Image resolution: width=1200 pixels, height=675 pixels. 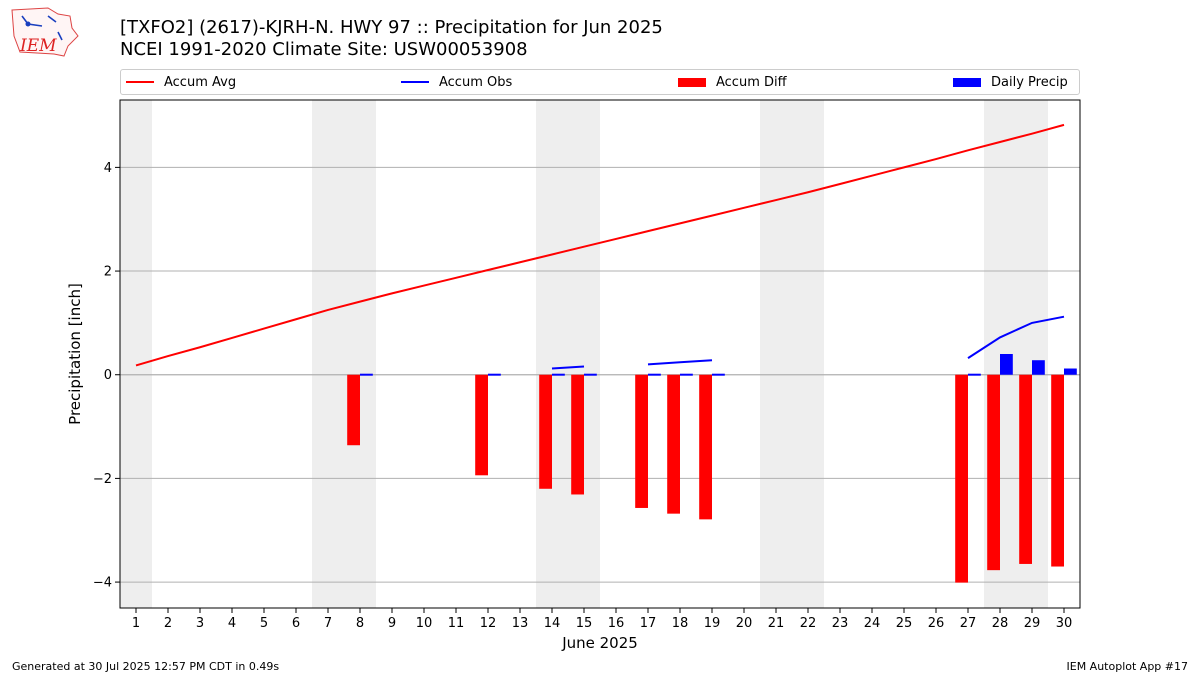 I want to click on x-tick-label: 9, so click(x=392, y=623).